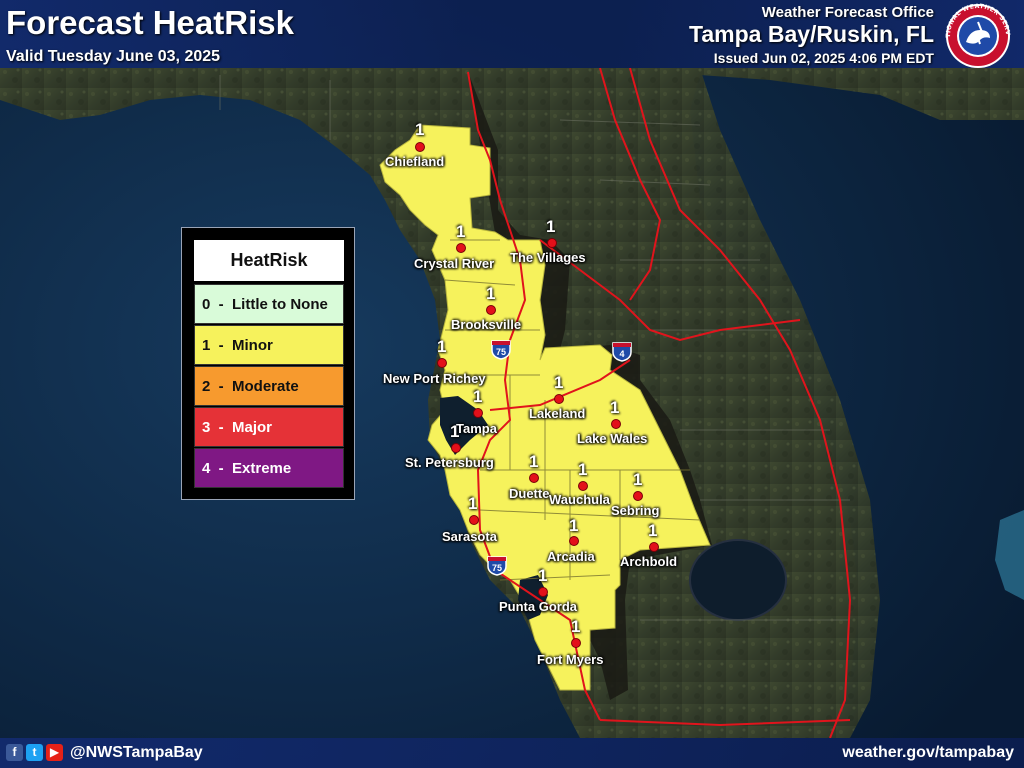 The height and width of the screenshot is (768, 1024). What do you see at coordinates (1009, 555) in the screenshot?
I see `land-bahamas` at bounding box center [1009, 555].